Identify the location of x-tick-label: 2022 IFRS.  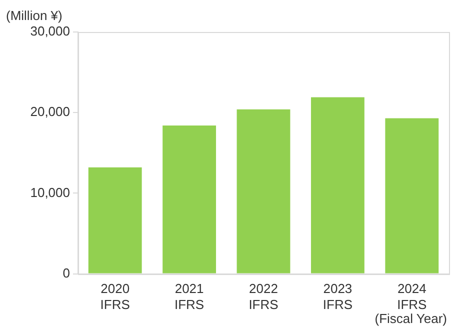
(263, 296).